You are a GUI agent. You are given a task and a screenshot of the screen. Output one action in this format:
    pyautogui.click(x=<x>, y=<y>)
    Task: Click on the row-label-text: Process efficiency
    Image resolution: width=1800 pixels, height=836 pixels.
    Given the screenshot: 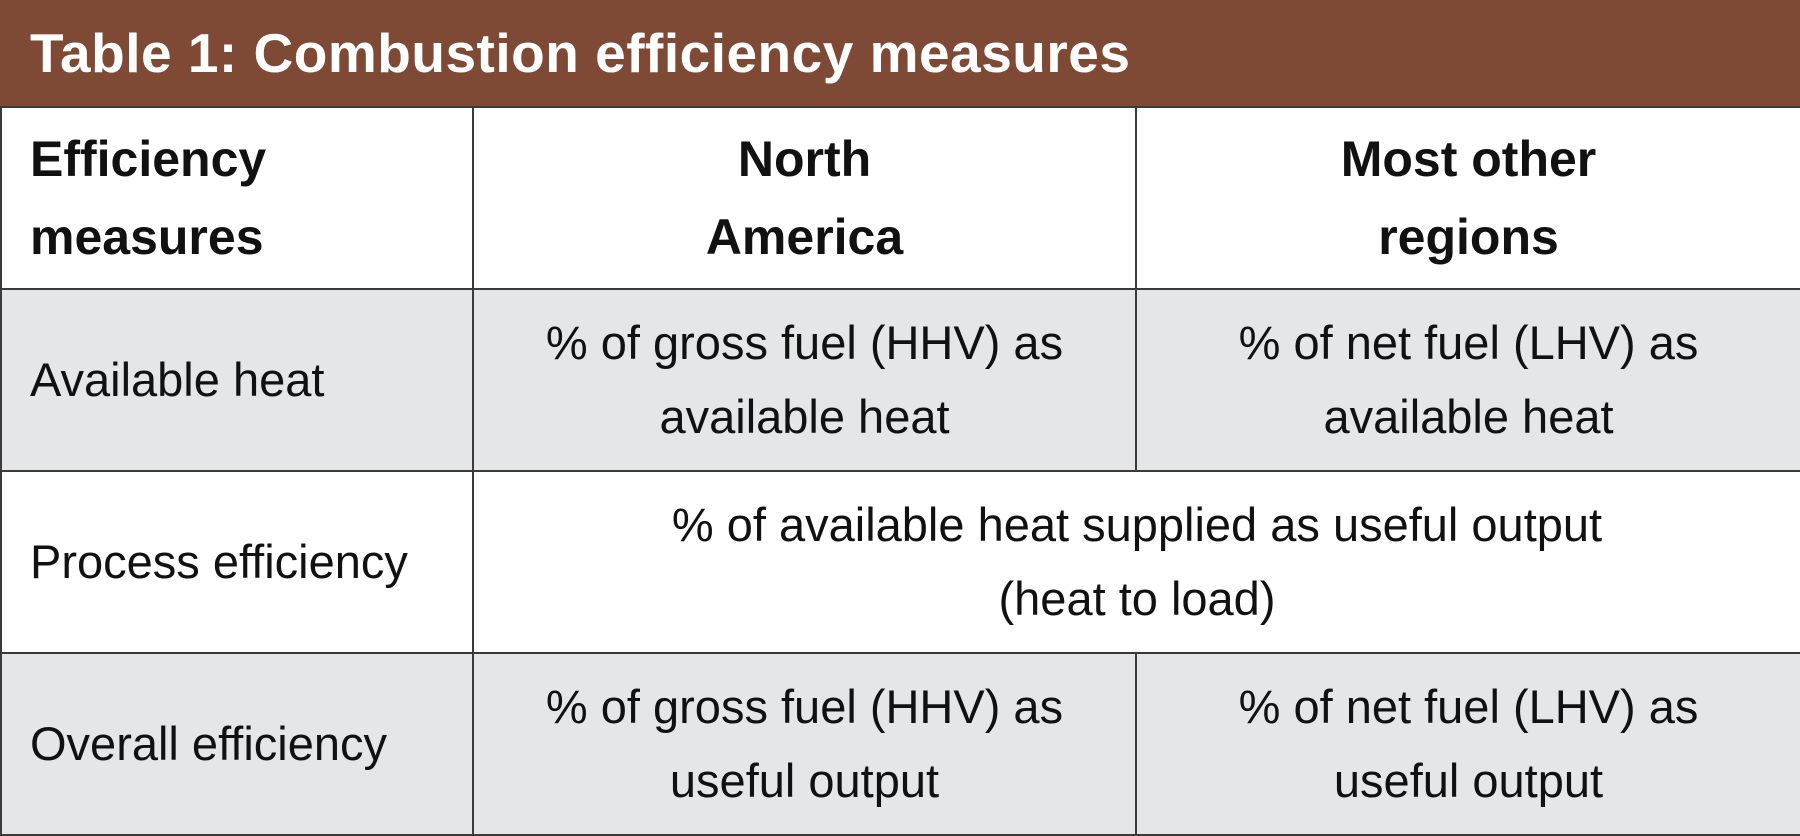 What is the action you would take?
    pyautogui.click(x=219, y=561)
    